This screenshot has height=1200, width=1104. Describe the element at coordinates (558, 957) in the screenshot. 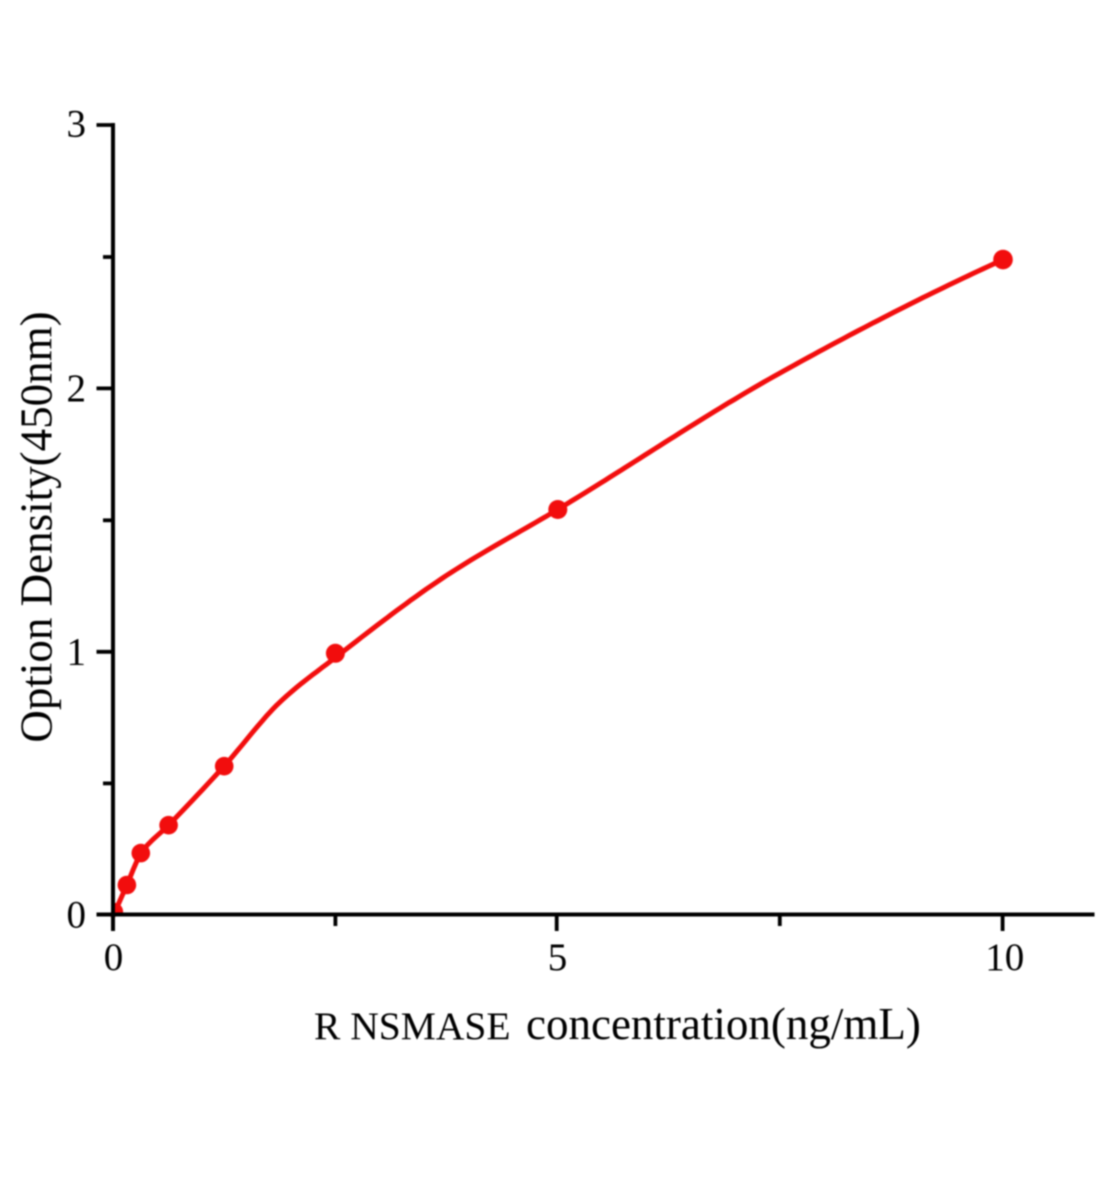

I see `svg-text: 5` at that location.